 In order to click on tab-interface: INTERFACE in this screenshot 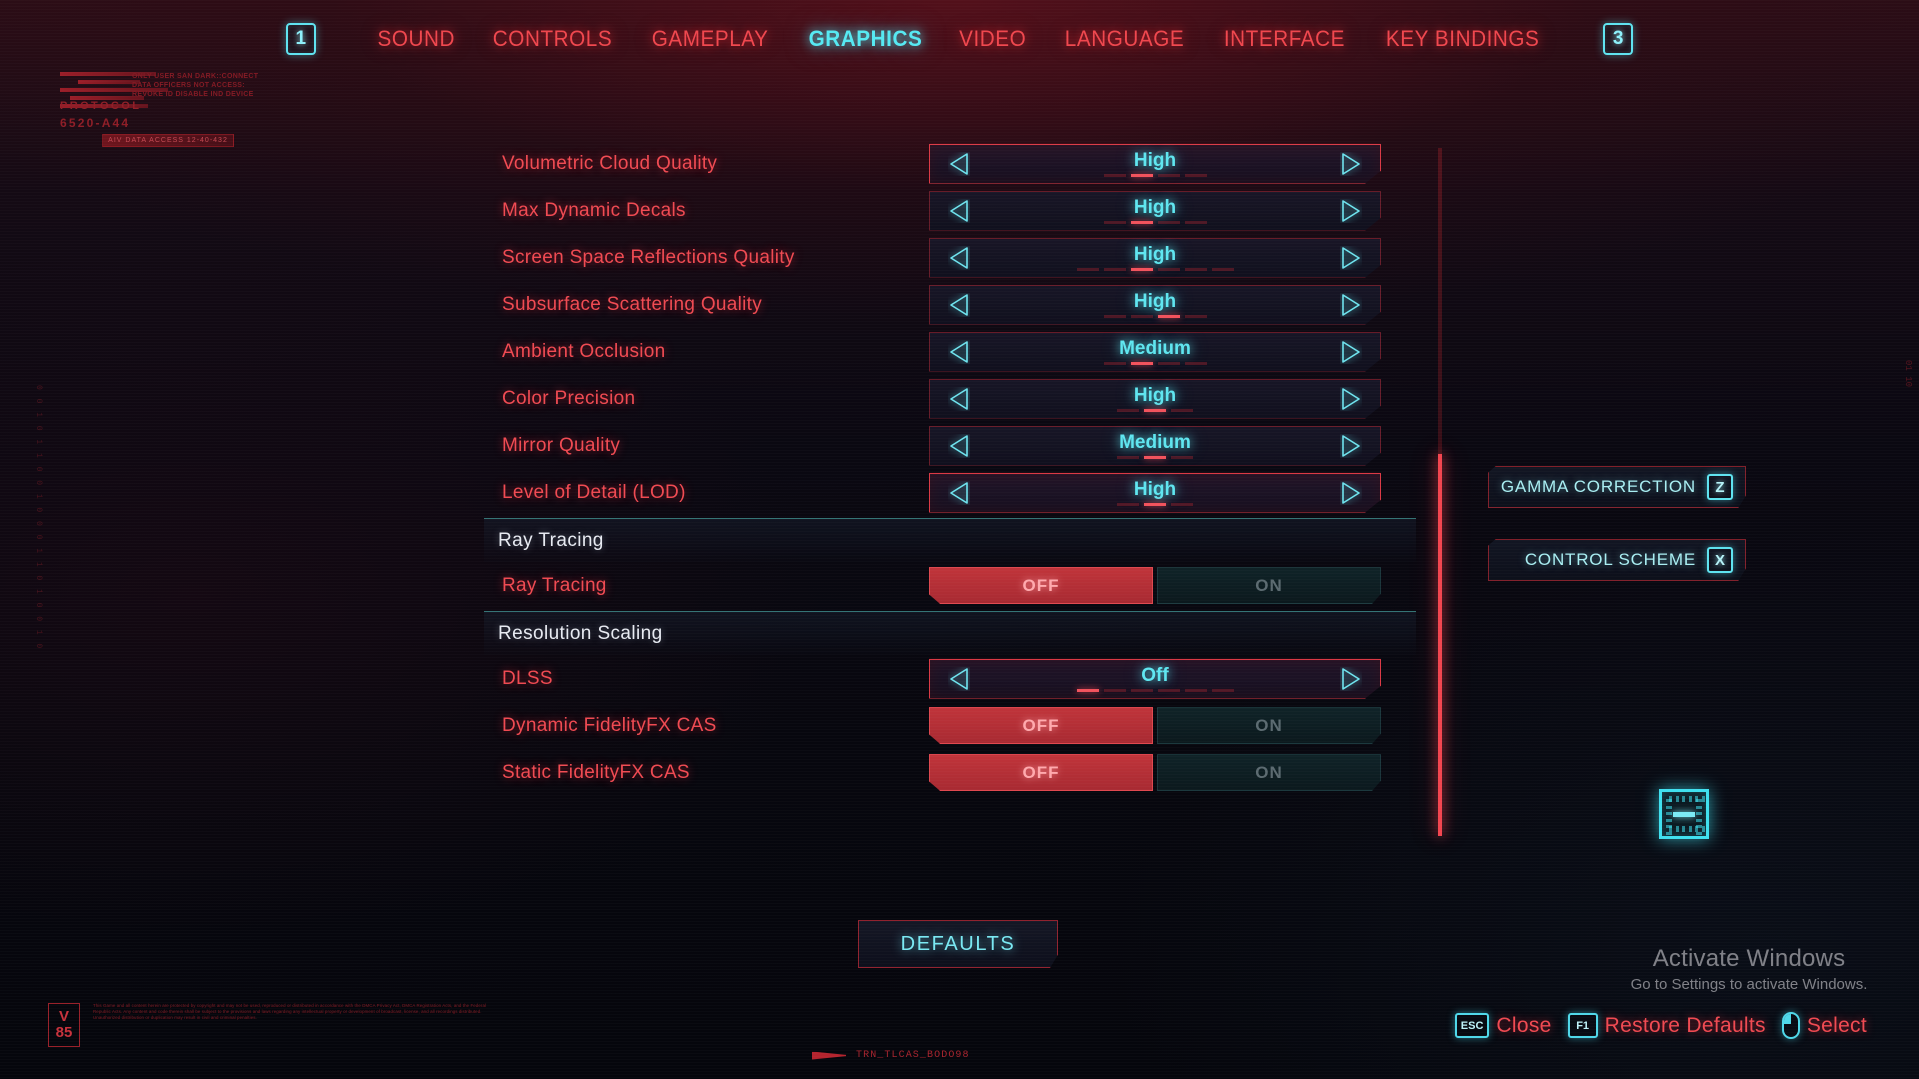, I will do `click(1284, 38)`.